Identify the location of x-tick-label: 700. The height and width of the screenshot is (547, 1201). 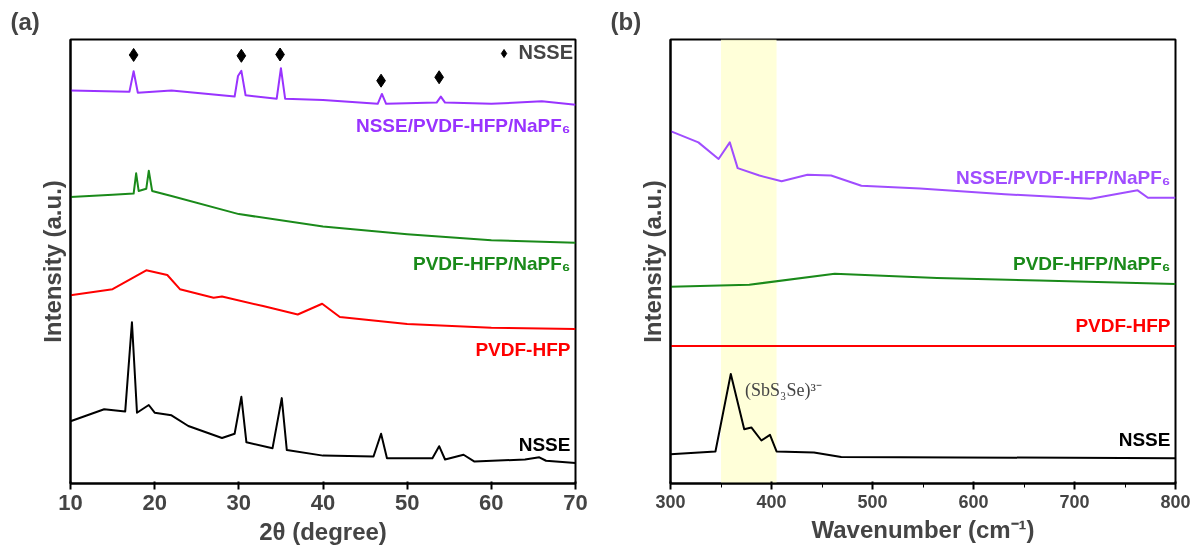
(1074, 501).